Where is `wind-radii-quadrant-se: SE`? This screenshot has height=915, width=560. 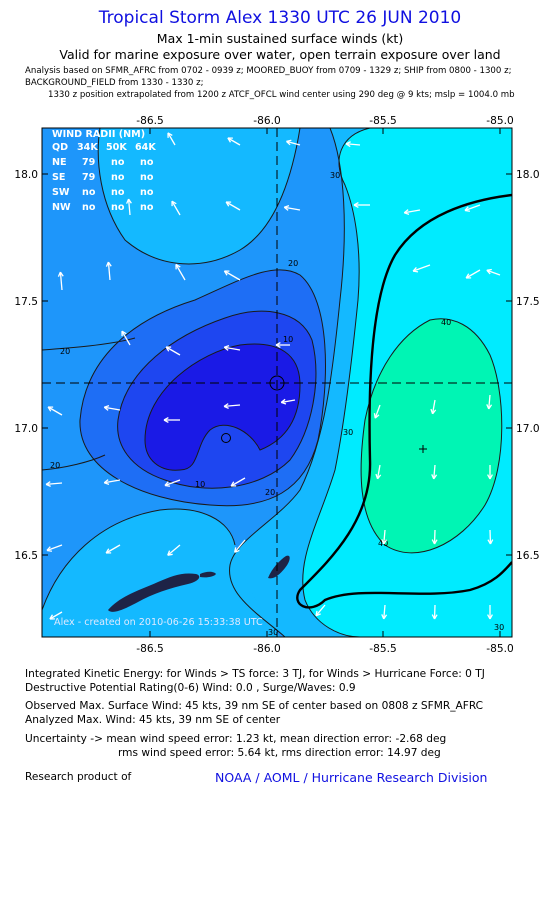 wind-radii-quadrant-se: SE is located at coordinates (58, 177).